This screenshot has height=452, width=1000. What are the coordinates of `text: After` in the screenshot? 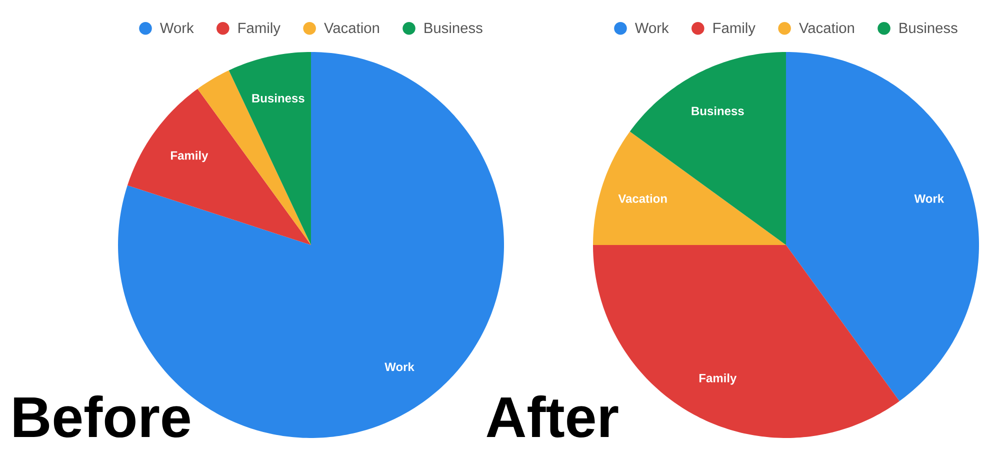 It's located at (552, 416).